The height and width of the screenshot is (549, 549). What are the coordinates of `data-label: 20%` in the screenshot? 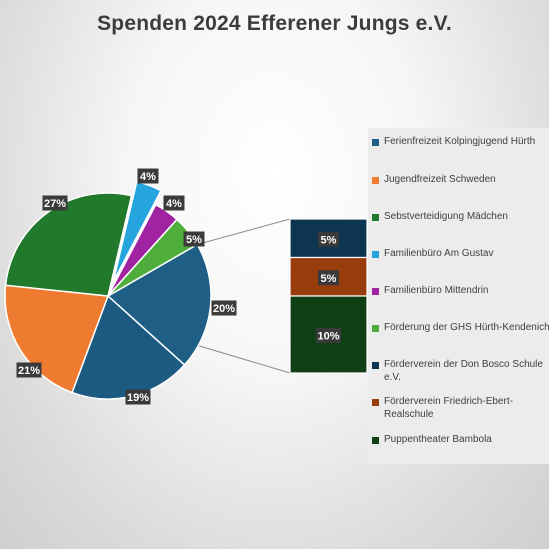 It's located at (224, 309).